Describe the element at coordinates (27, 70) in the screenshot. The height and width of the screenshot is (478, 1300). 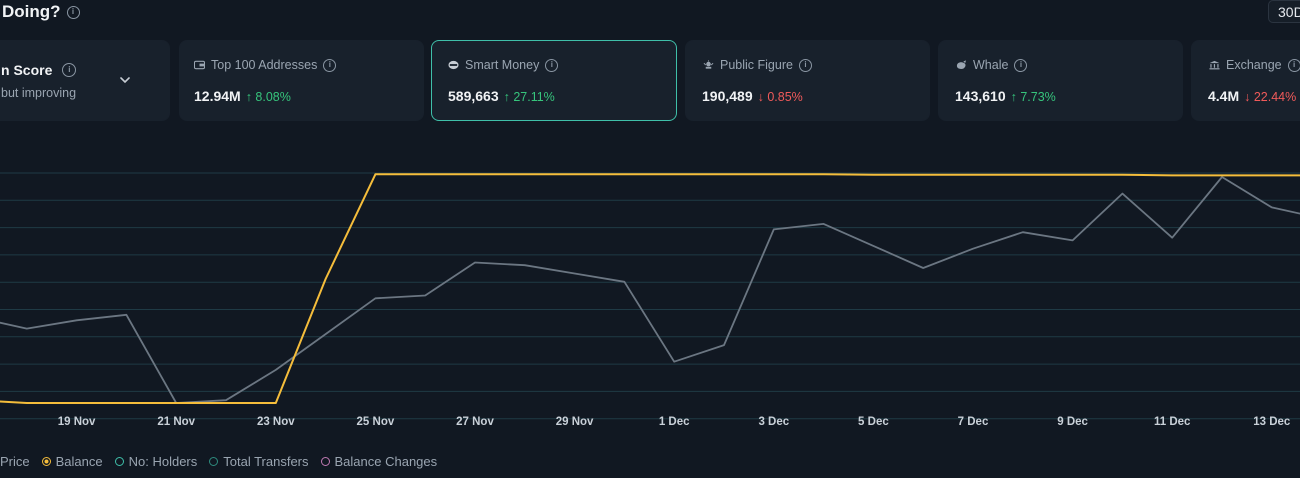
I see `score-title-text: n Score` at that location.